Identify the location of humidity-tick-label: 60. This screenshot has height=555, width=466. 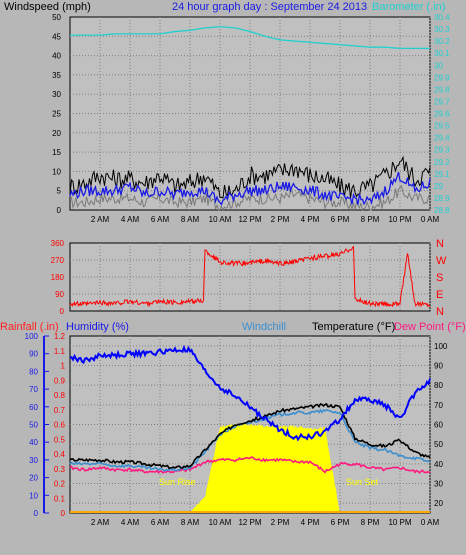
(33, 407).